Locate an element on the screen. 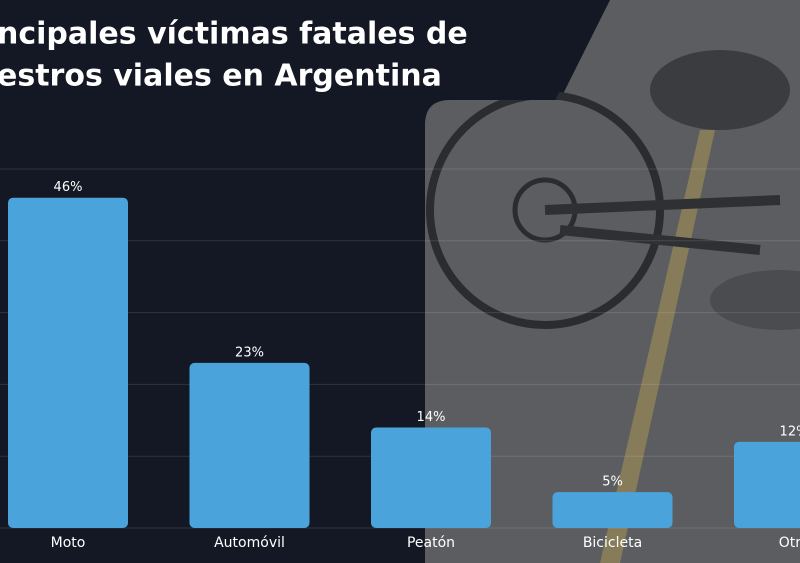 The image size is (800, 563). value-label: 12% is located at coordinates (790, 431).